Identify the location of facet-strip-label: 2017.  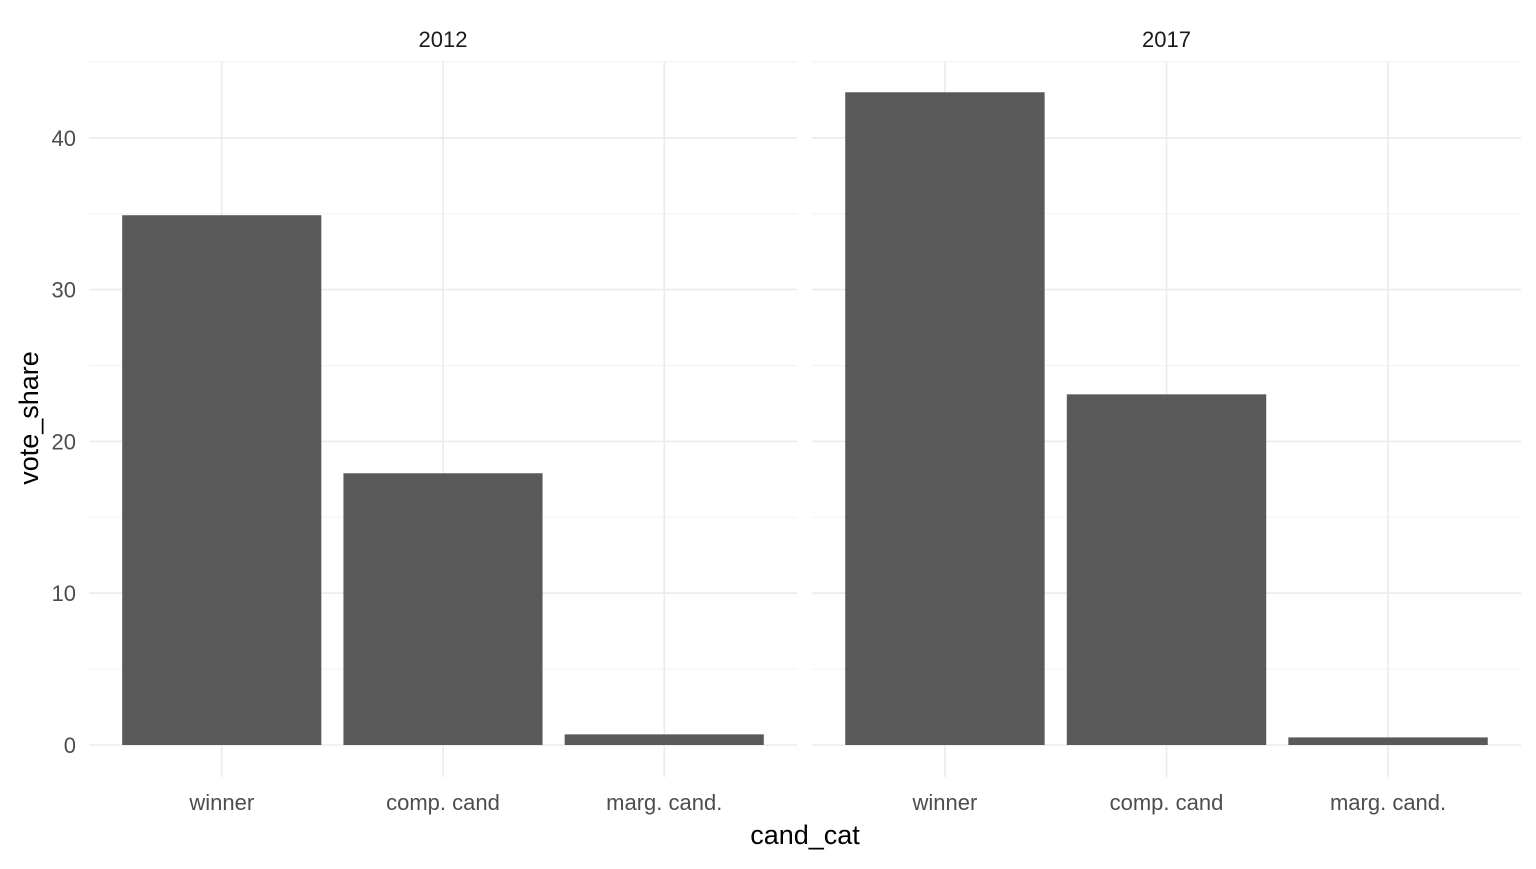
(1166, 39).